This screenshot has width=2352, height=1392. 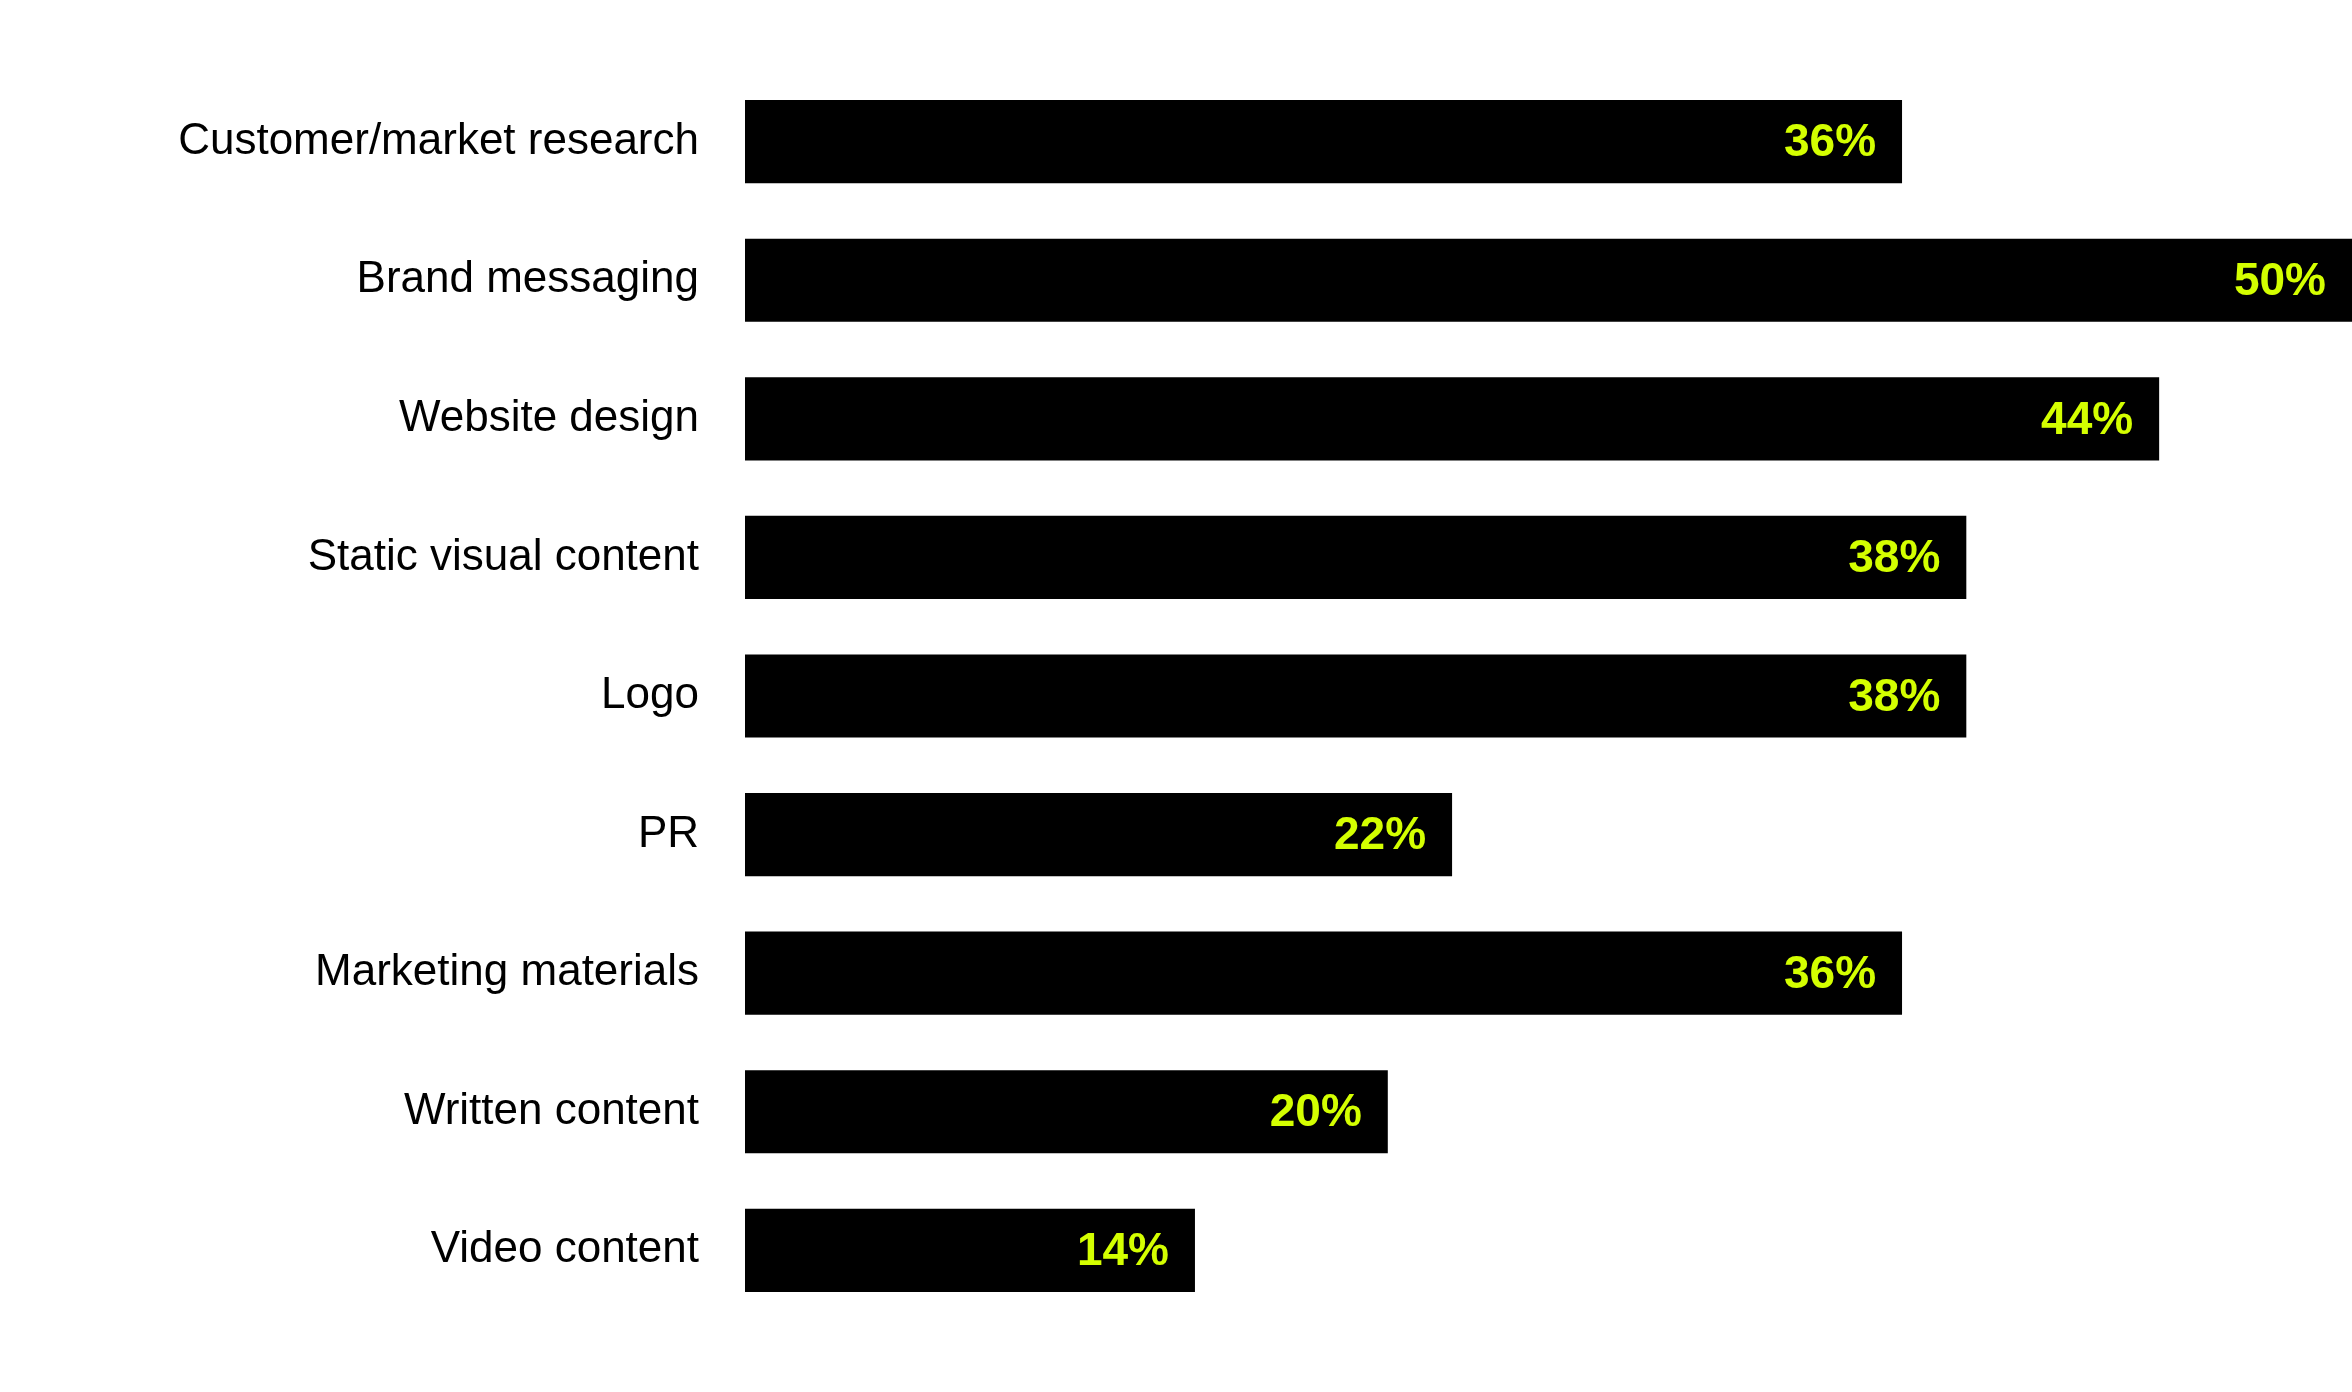 What do you see at coordinates (668, 831) in the screenshot?
I see `y-tick-label: PR` at bounding box center [668, 831].